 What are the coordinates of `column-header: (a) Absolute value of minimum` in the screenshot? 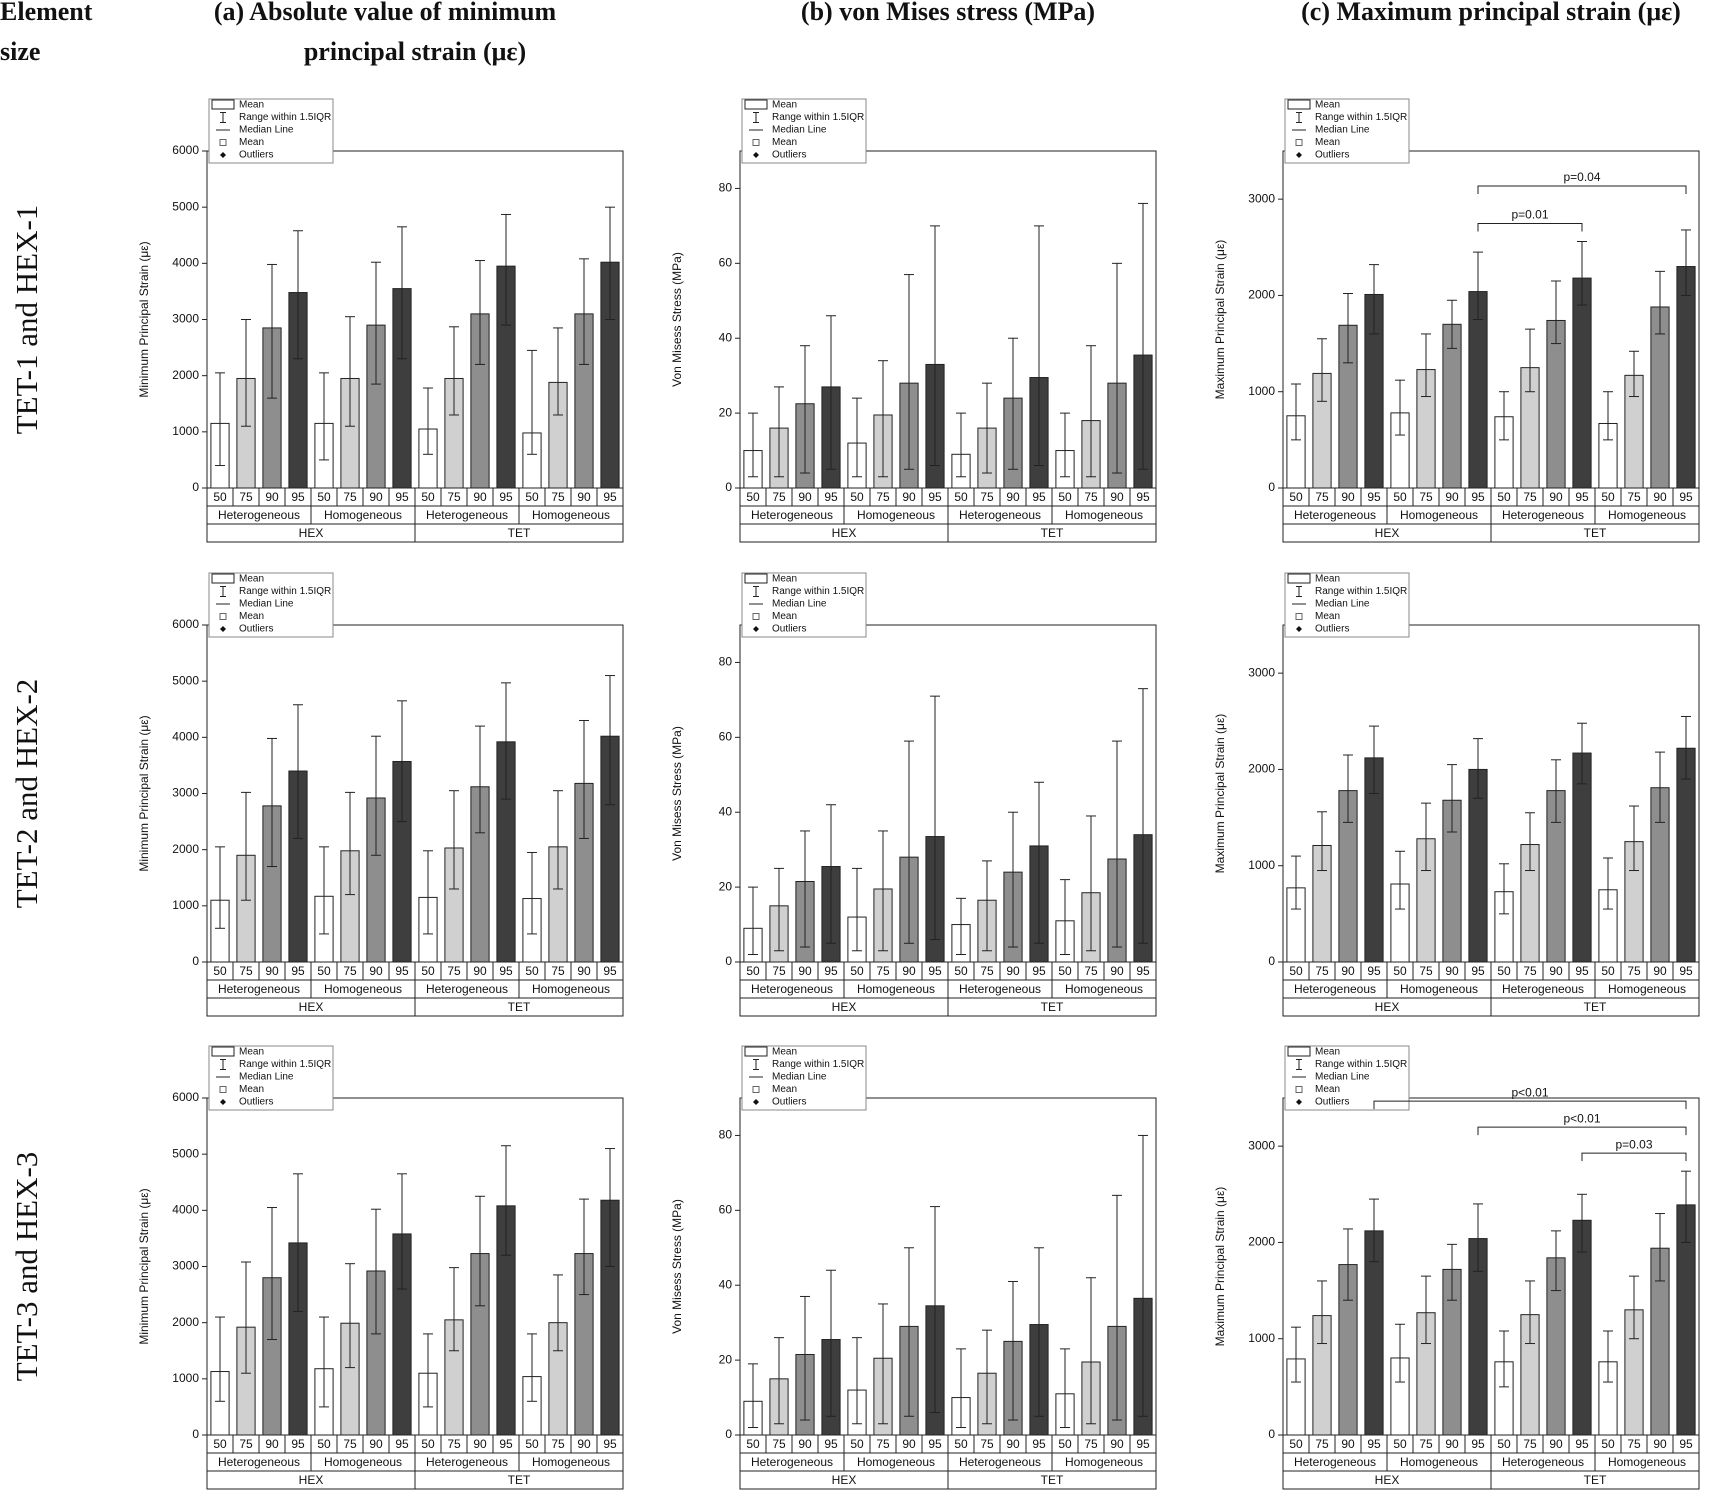 It's located at (385, 13).